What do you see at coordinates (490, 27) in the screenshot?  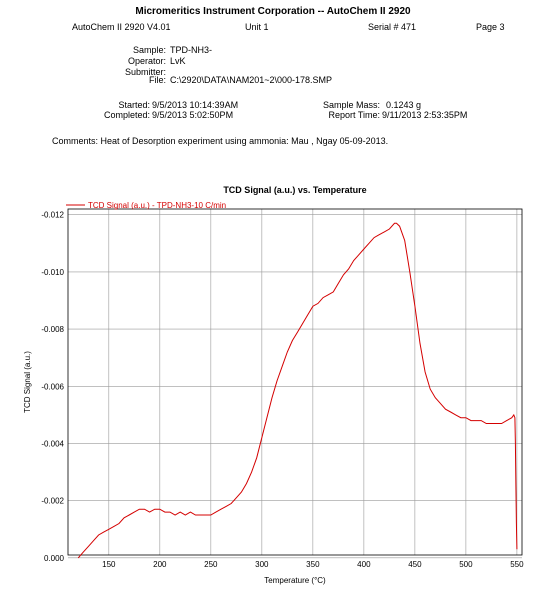 I see `page-number: Page 3` at bounding box center [490, 27].